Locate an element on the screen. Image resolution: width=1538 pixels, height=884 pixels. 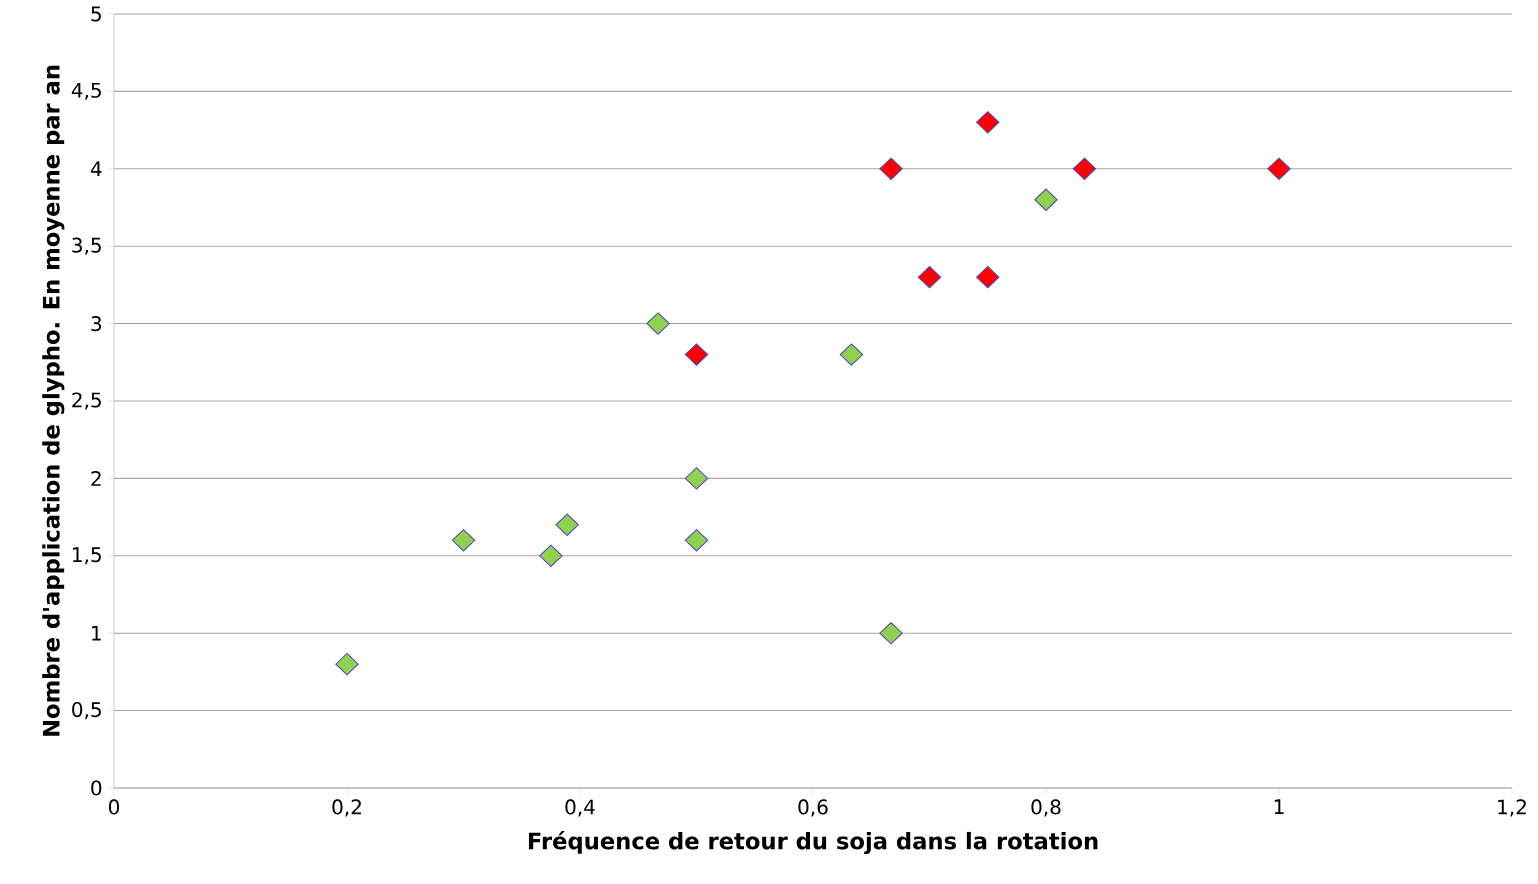
x-tick-label: 0,6 is located at coordinates (813, 808).